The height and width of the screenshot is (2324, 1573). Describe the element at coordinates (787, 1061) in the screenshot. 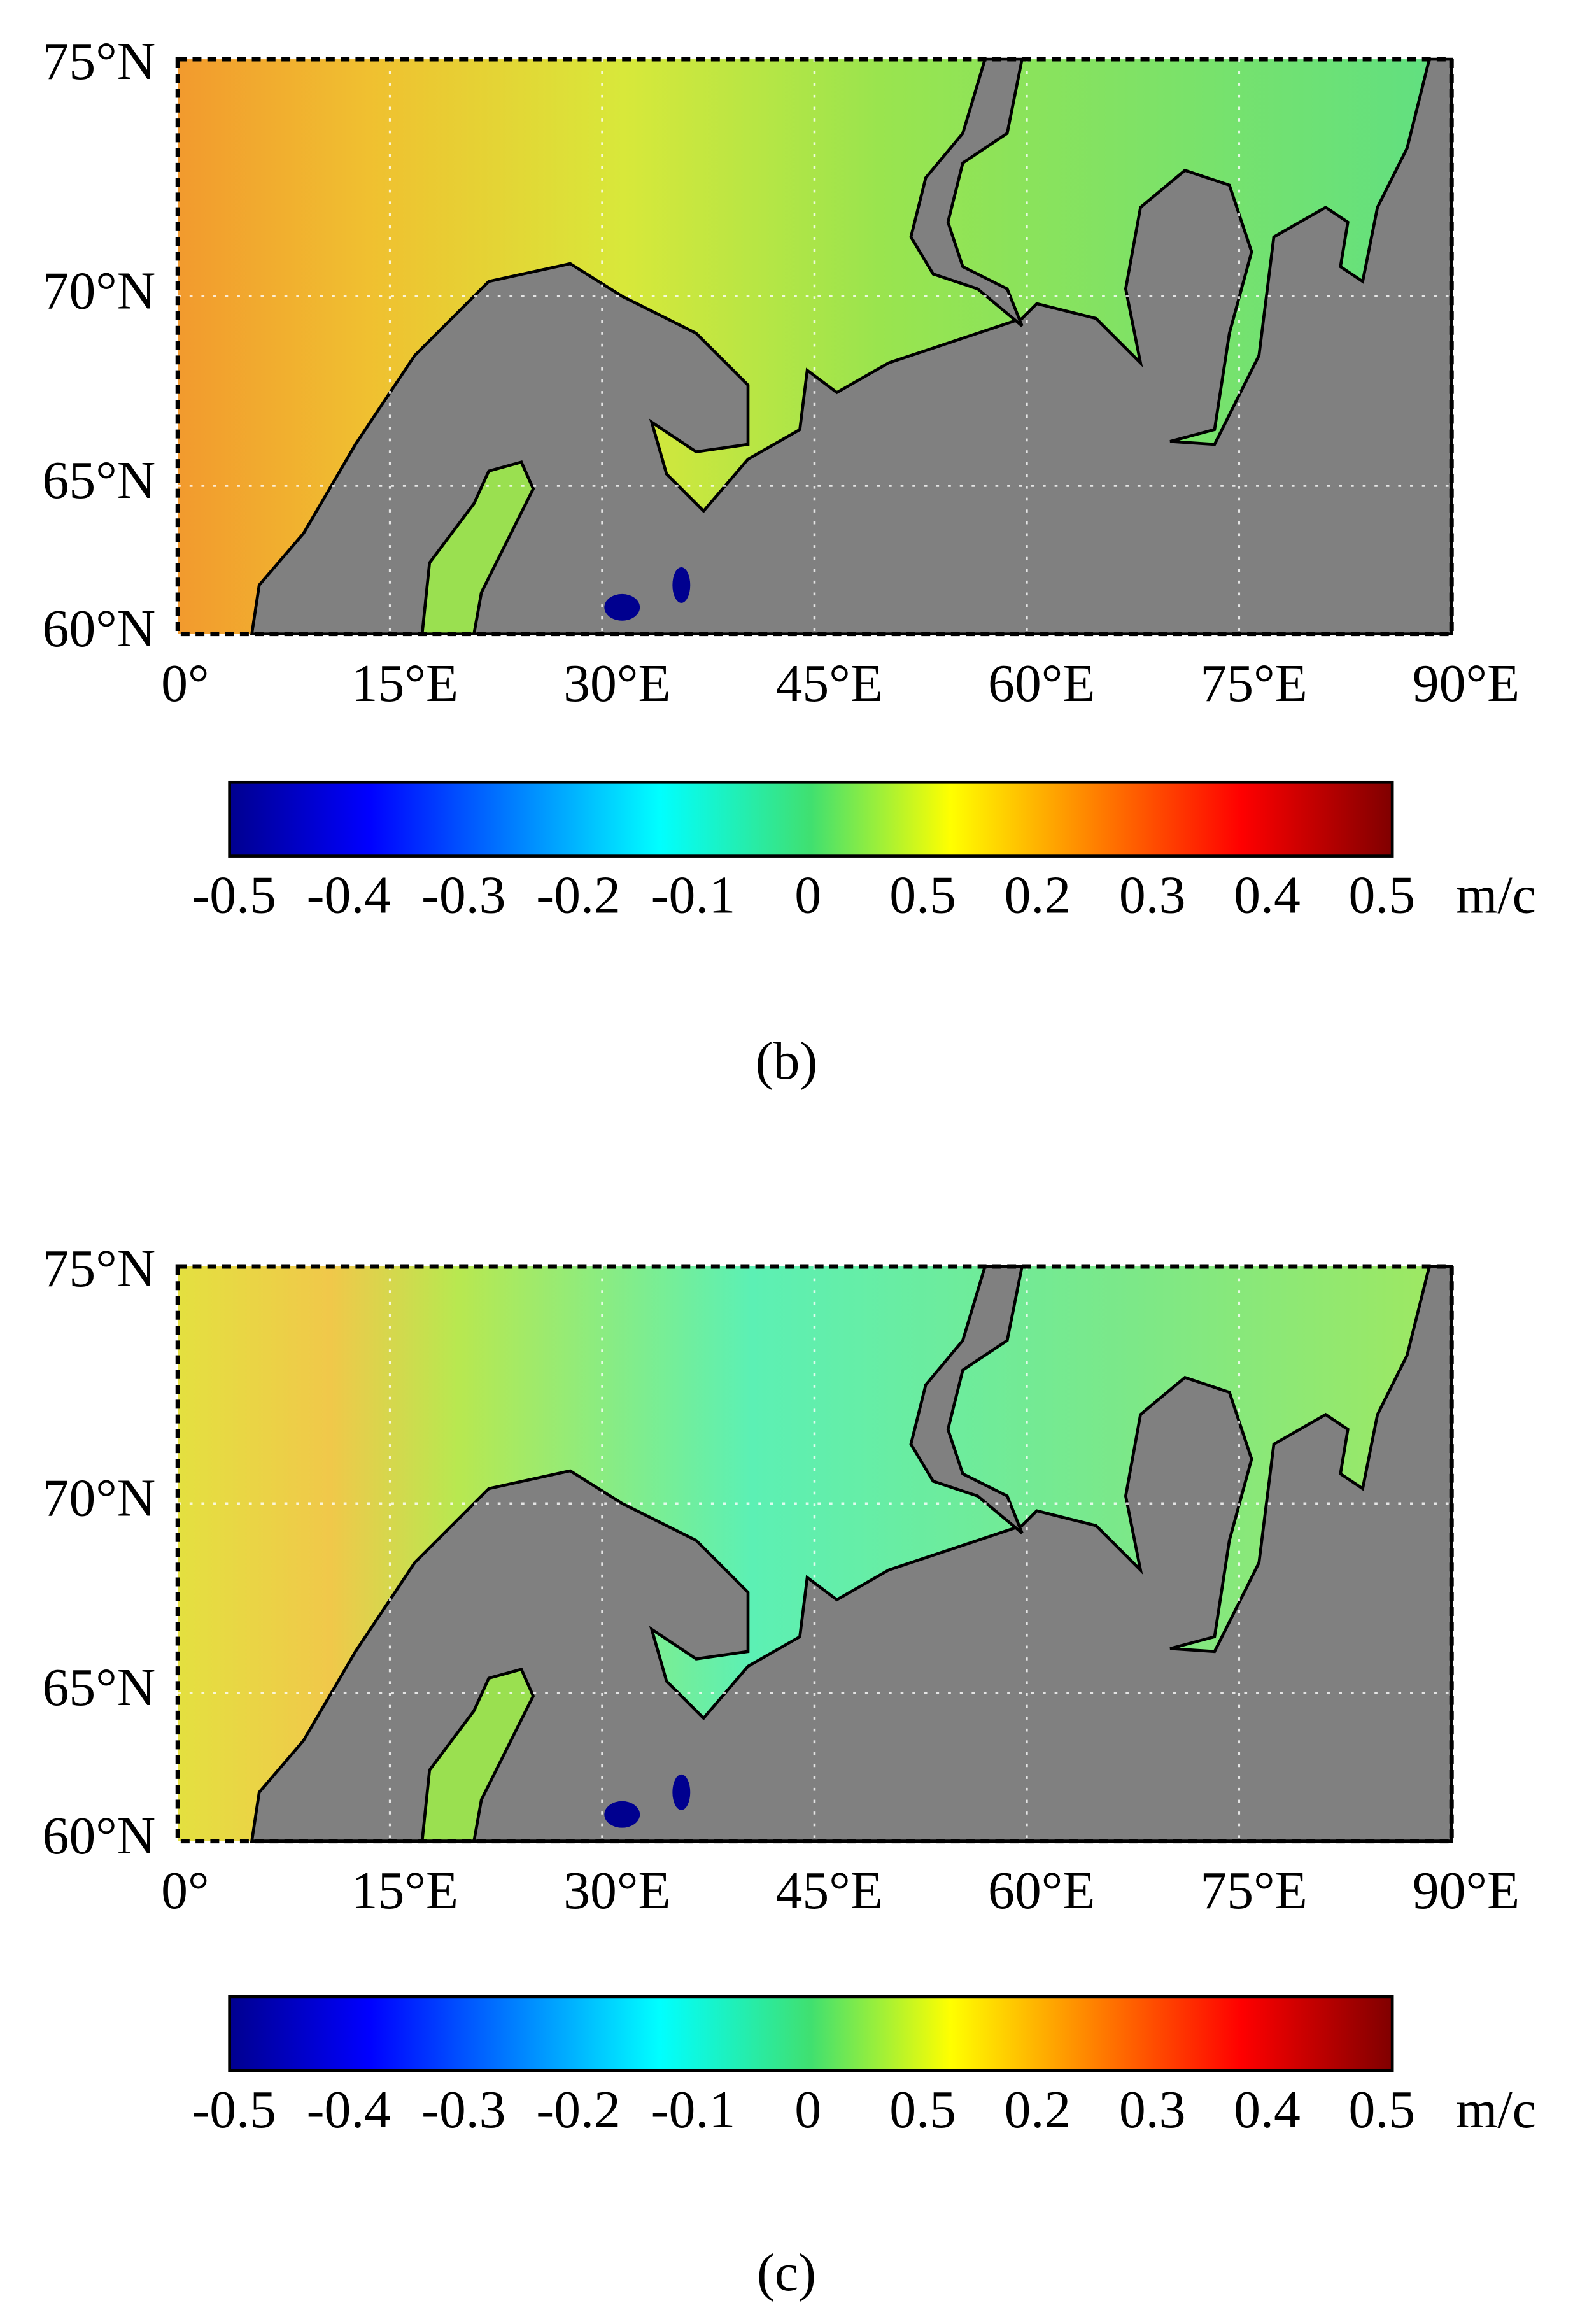

I see `caption: (b)` at that location.